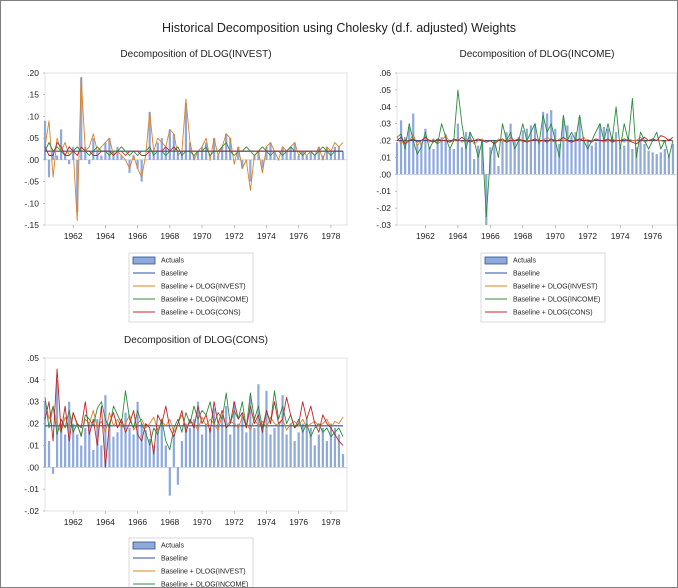 This screenshot has width=678, height=588. I want to click on y-tick-label: .06, so click(385, 73).